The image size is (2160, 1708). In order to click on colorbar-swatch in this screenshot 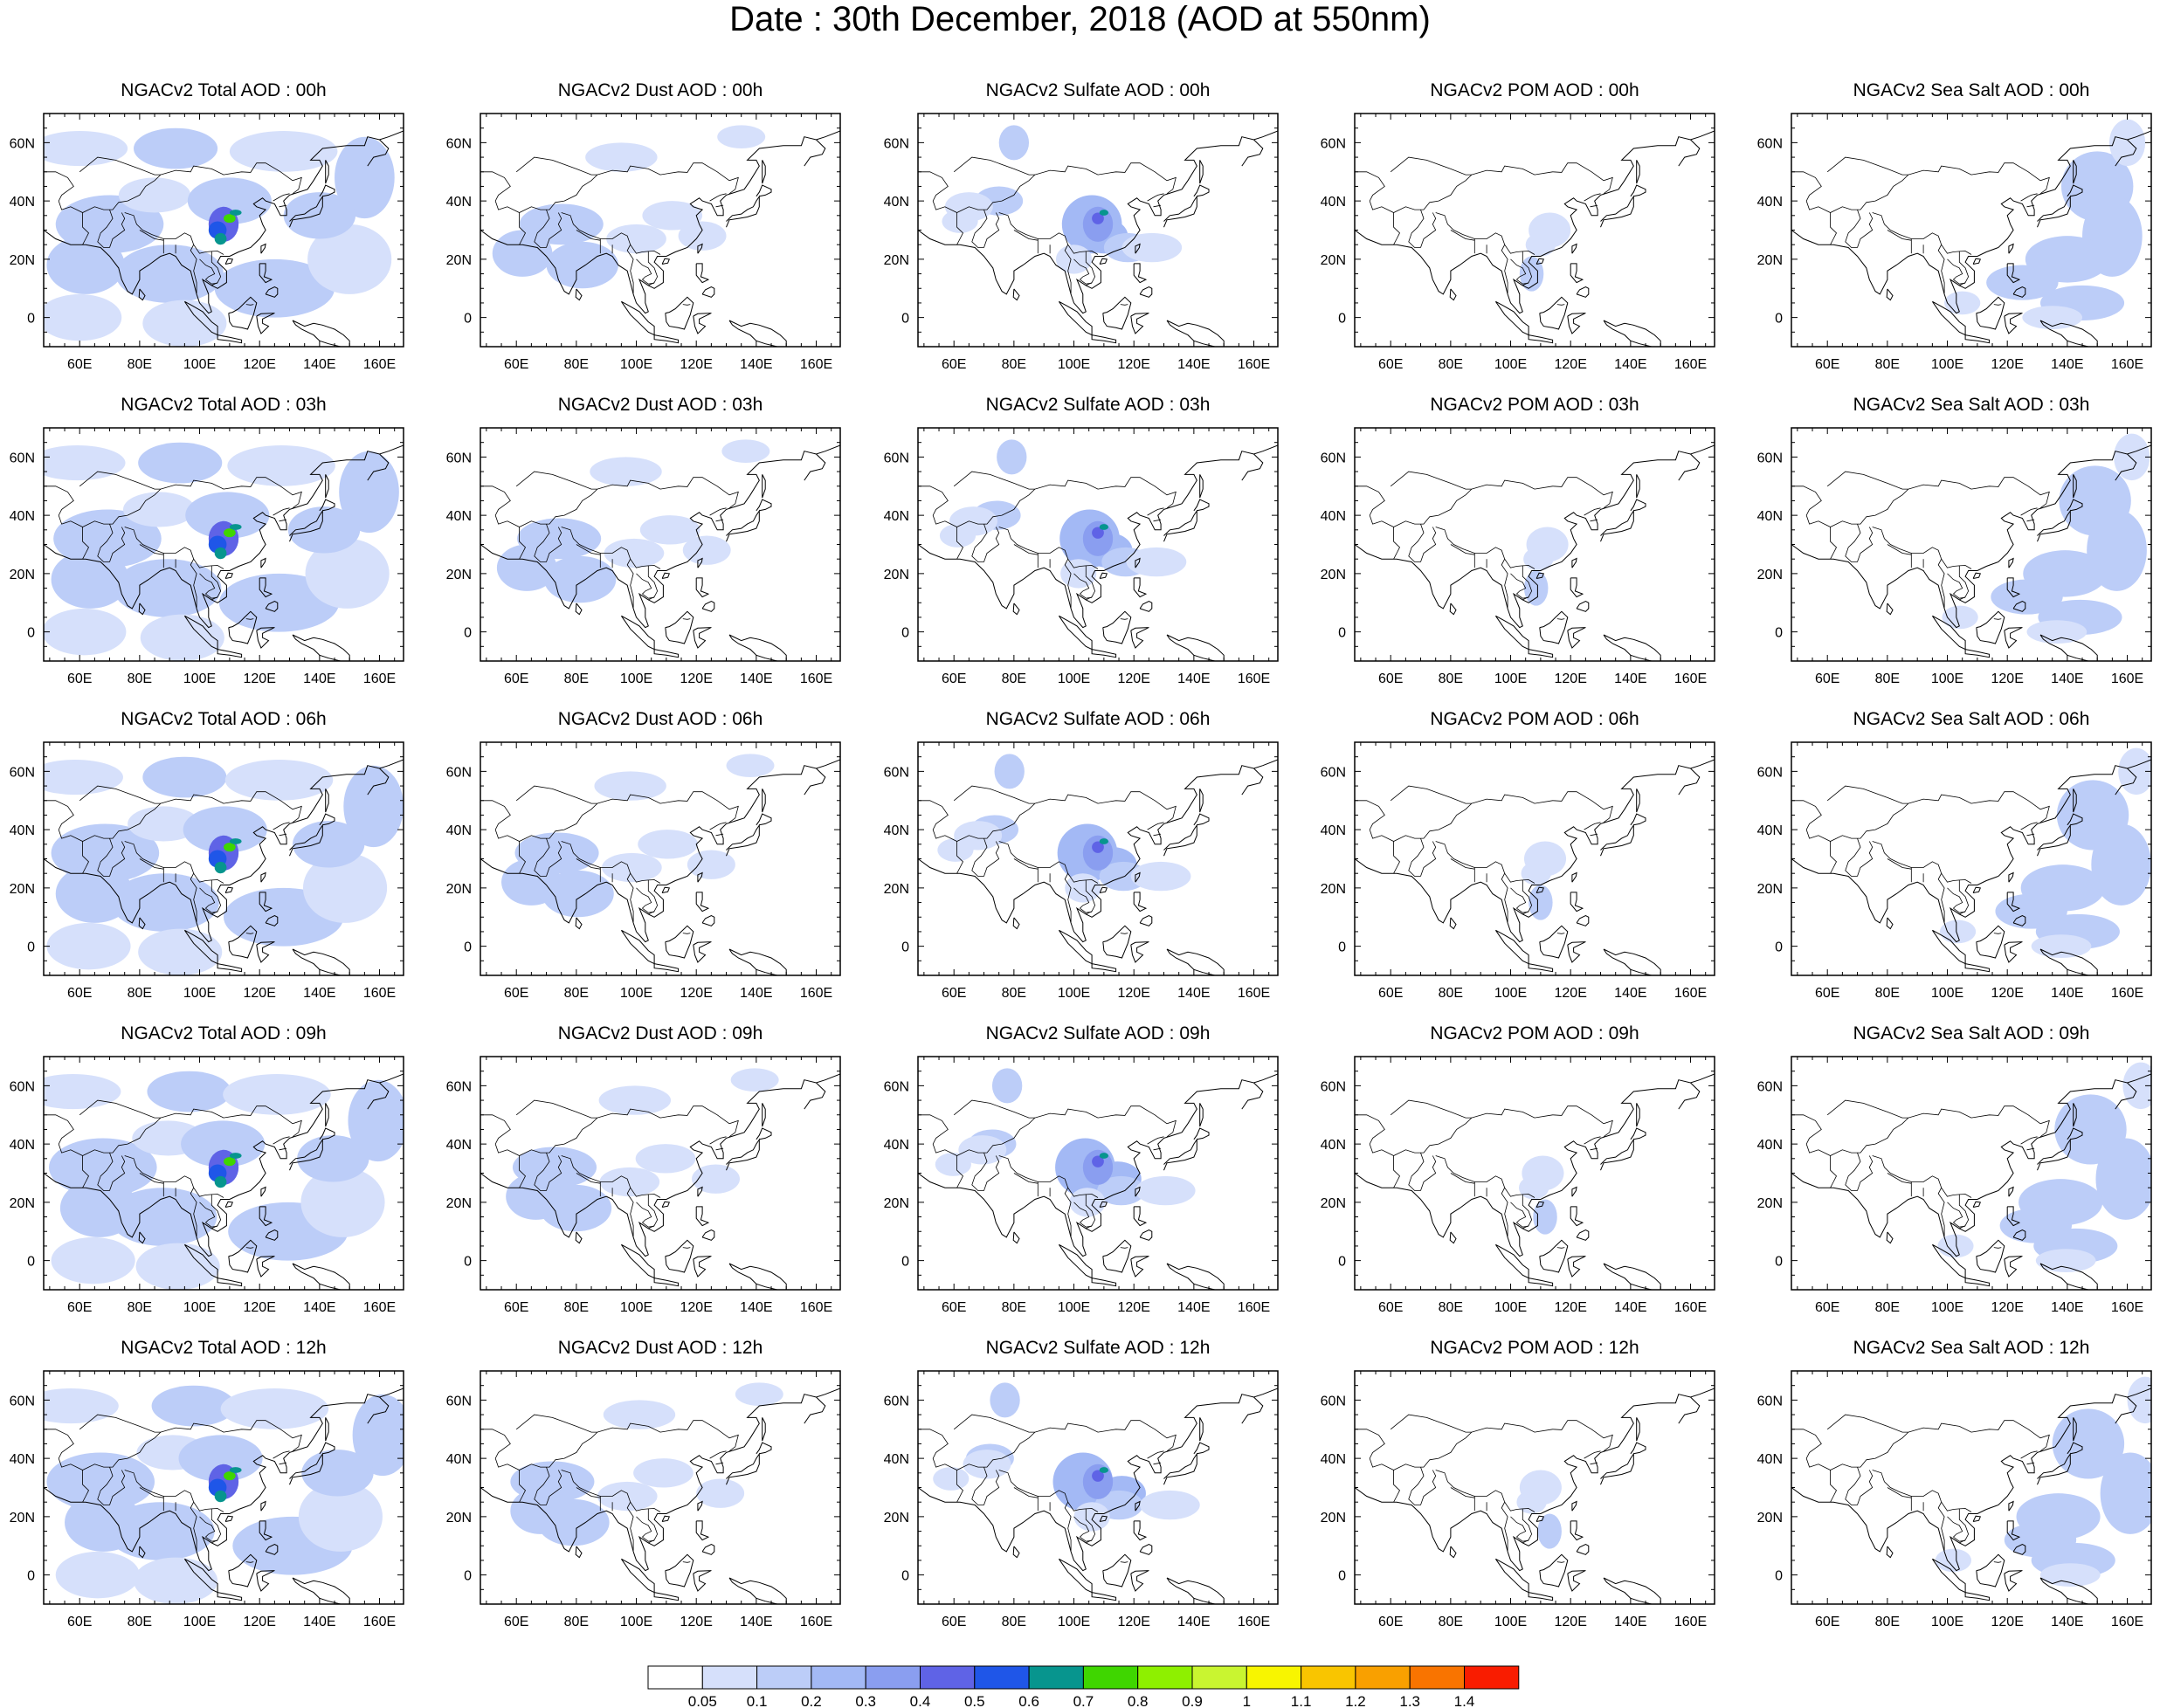, I will do `click(1002, 1677)`.